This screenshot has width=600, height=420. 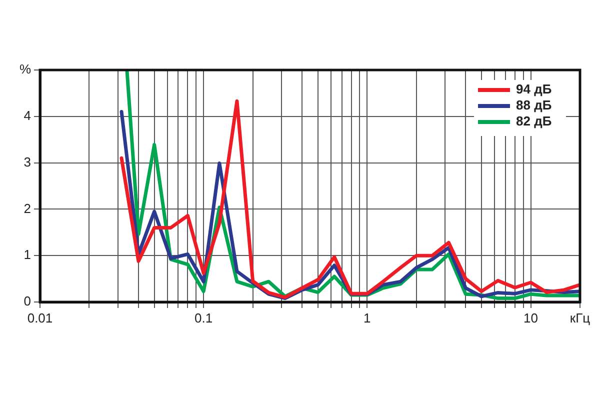 What do you see at coordinates (27, 115) in the screenshot?
I see `y-tick-label: 4` at bounding box center [27, 115].